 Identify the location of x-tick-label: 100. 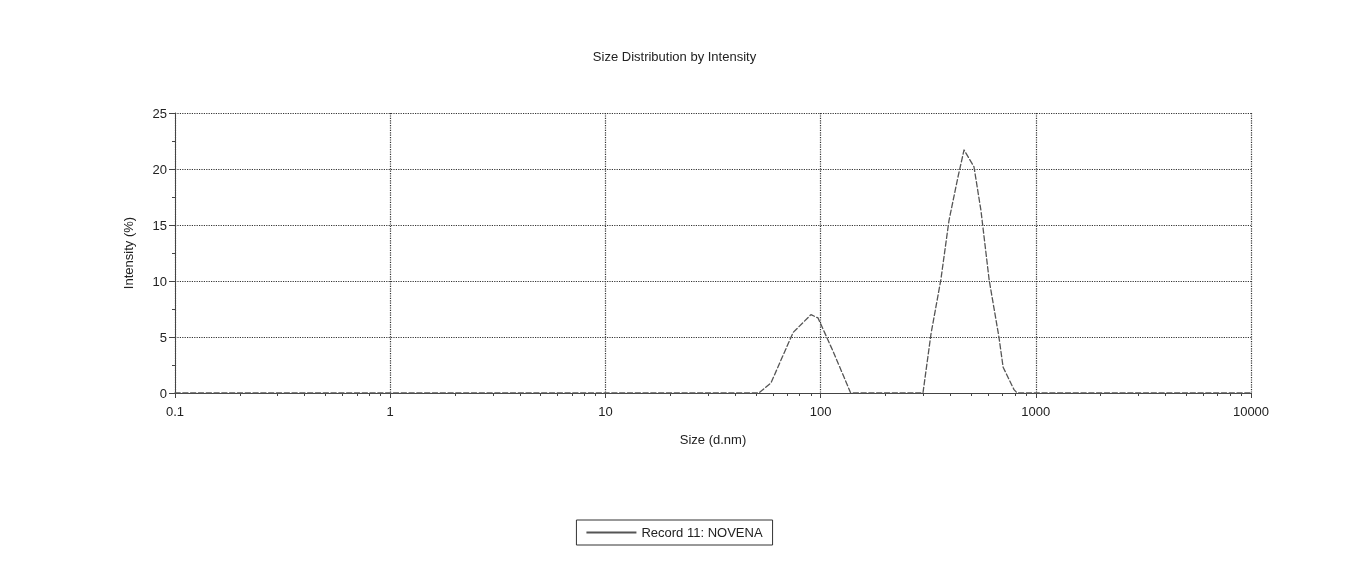
(820, 411).